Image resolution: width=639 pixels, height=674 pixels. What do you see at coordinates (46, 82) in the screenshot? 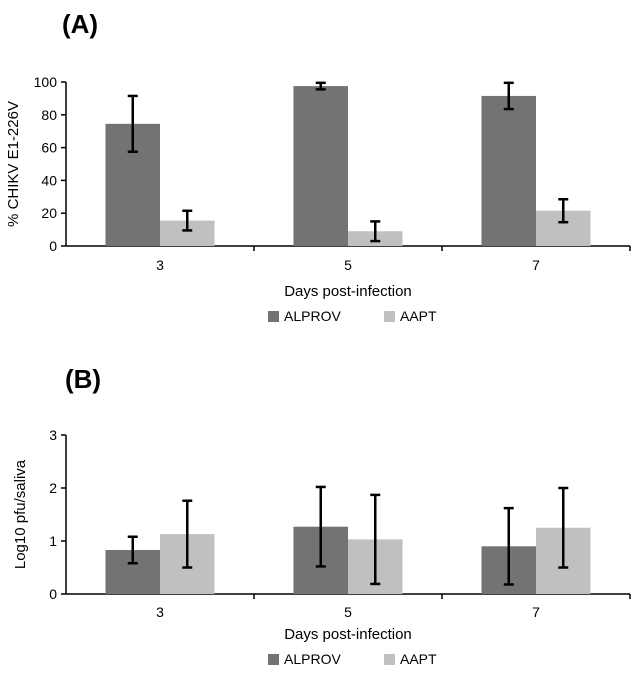
I see `y-tick-label: 100` at bounding box center [46, 82].